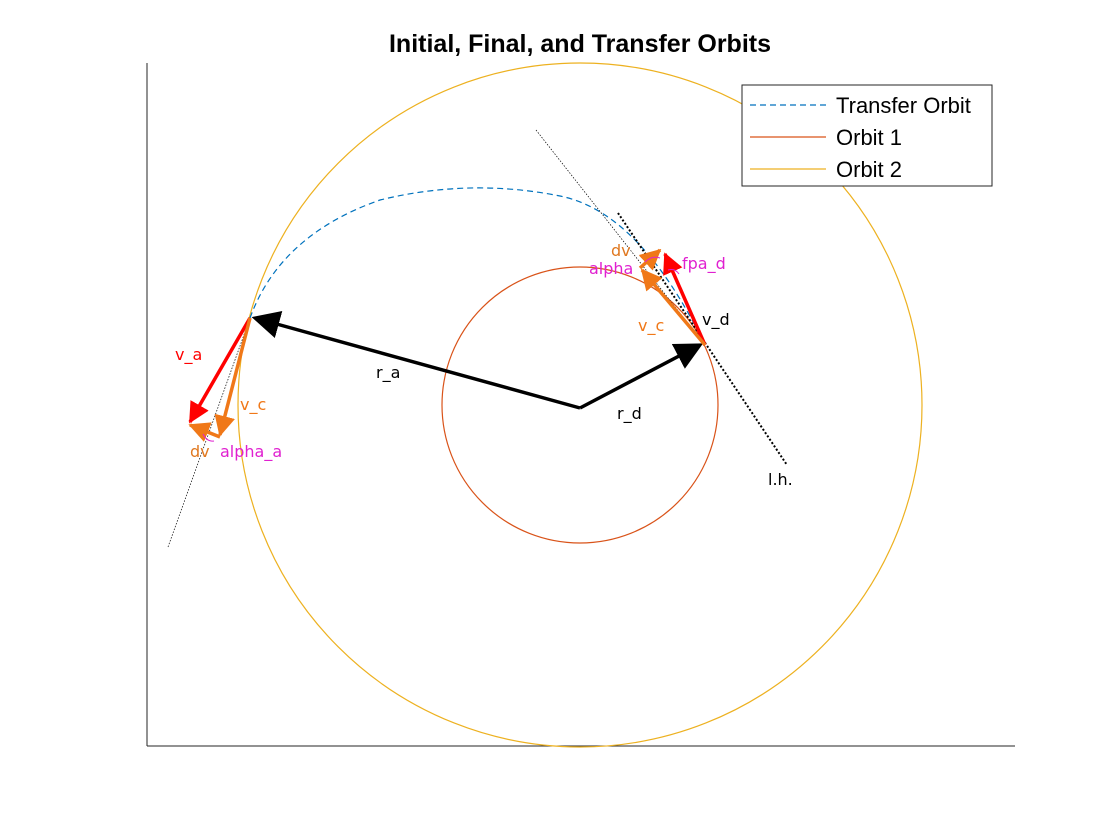  I want to click on local-horizon-line, so click(702, 339).